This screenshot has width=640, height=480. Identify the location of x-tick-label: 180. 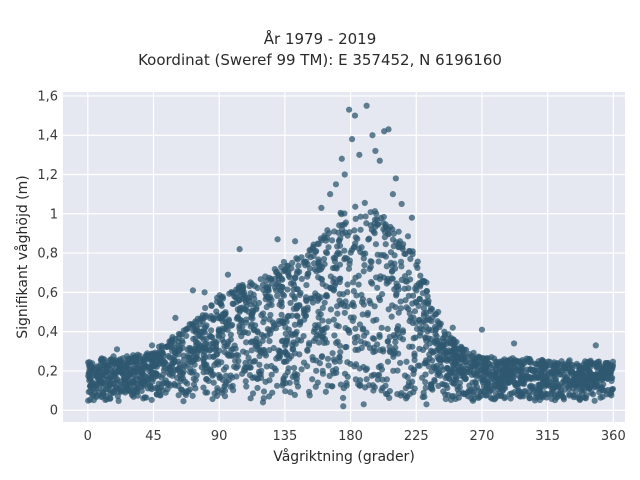
(350, 436).